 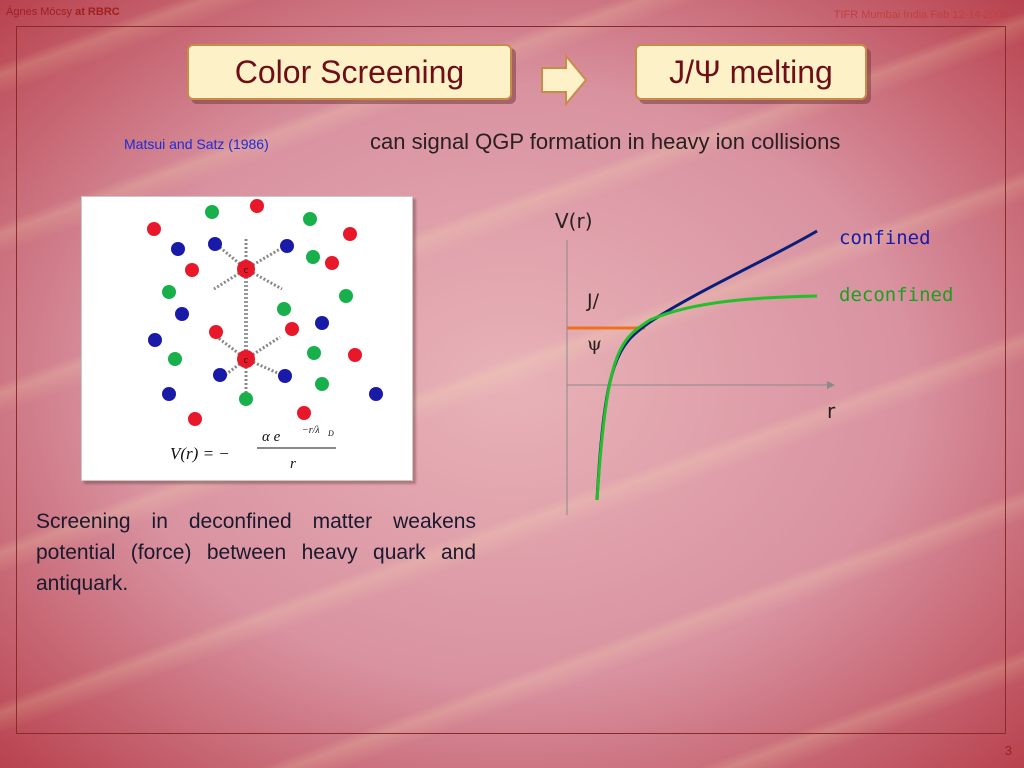 What do you see at coordinates (39, 12) in the screenshot?
I see `author-name: Ágnes Mócsy` at bounding box center [39, 12].